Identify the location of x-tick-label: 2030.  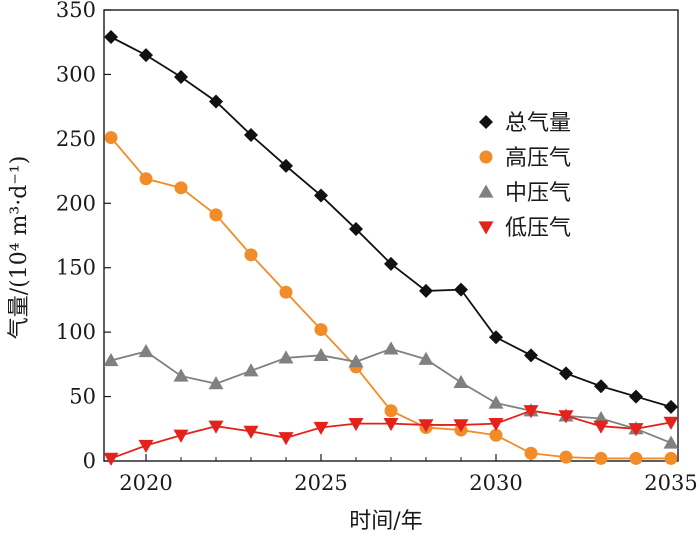
(495, 483).